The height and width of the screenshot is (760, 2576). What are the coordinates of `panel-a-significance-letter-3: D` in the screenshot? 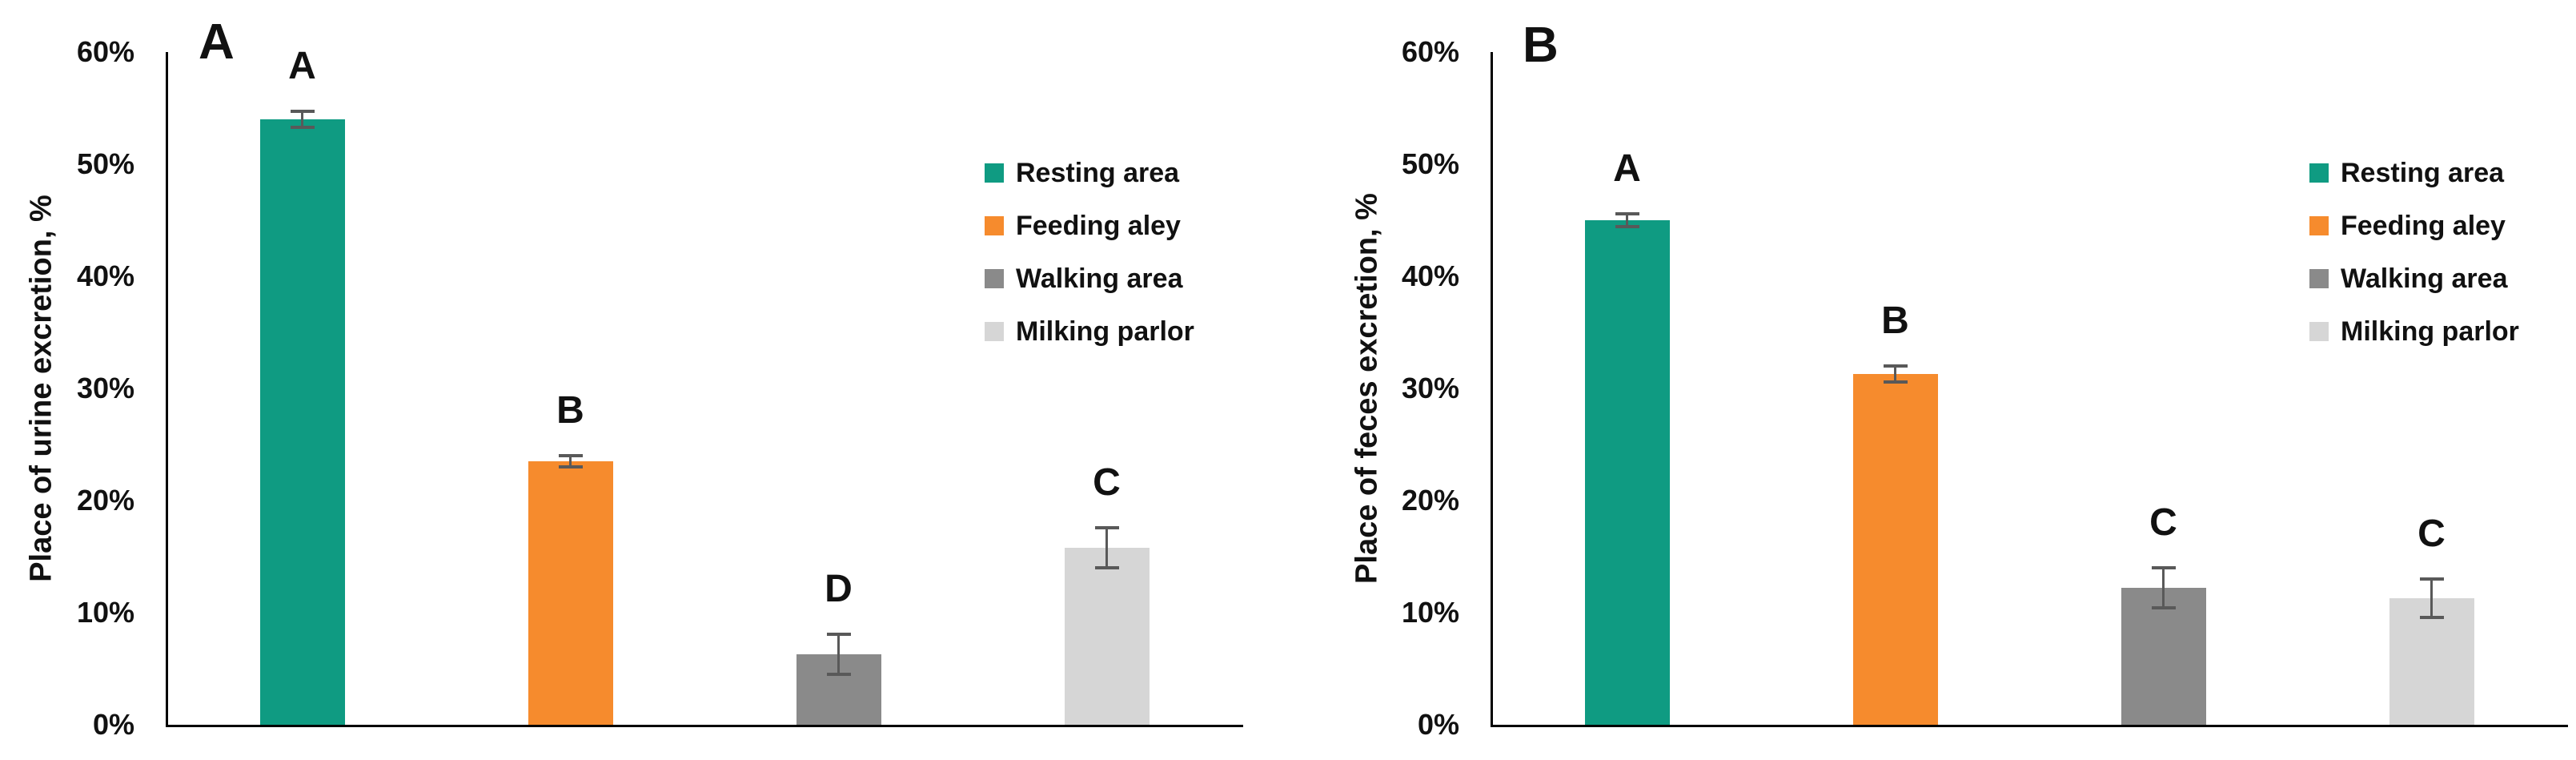 It's located at (839, 588).